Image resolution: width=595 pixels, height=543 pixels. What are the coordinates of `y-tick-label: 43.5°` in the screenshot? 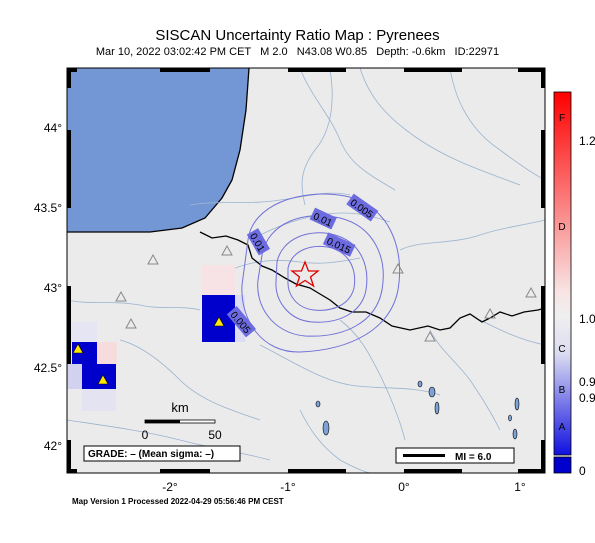 It's located at (48, 208).